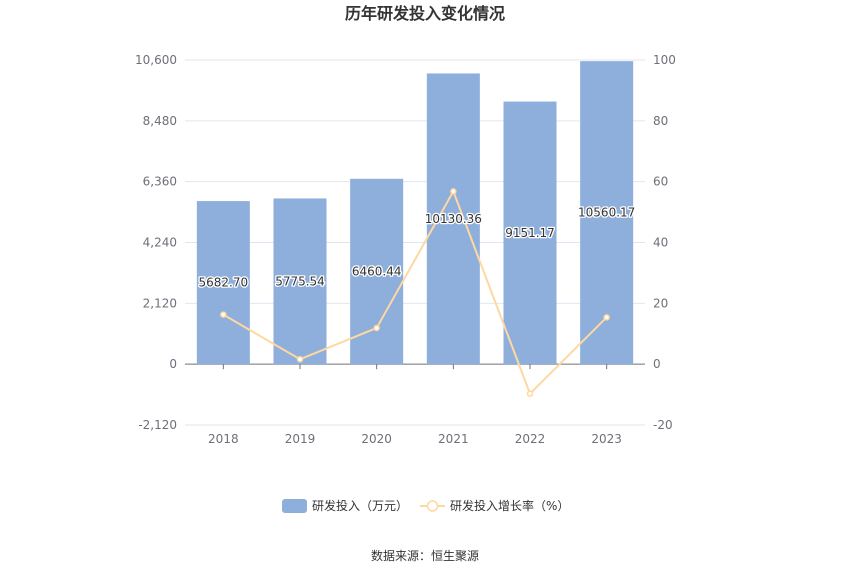  I want to click on y-left-tick-label: 0, so click(173, 364).